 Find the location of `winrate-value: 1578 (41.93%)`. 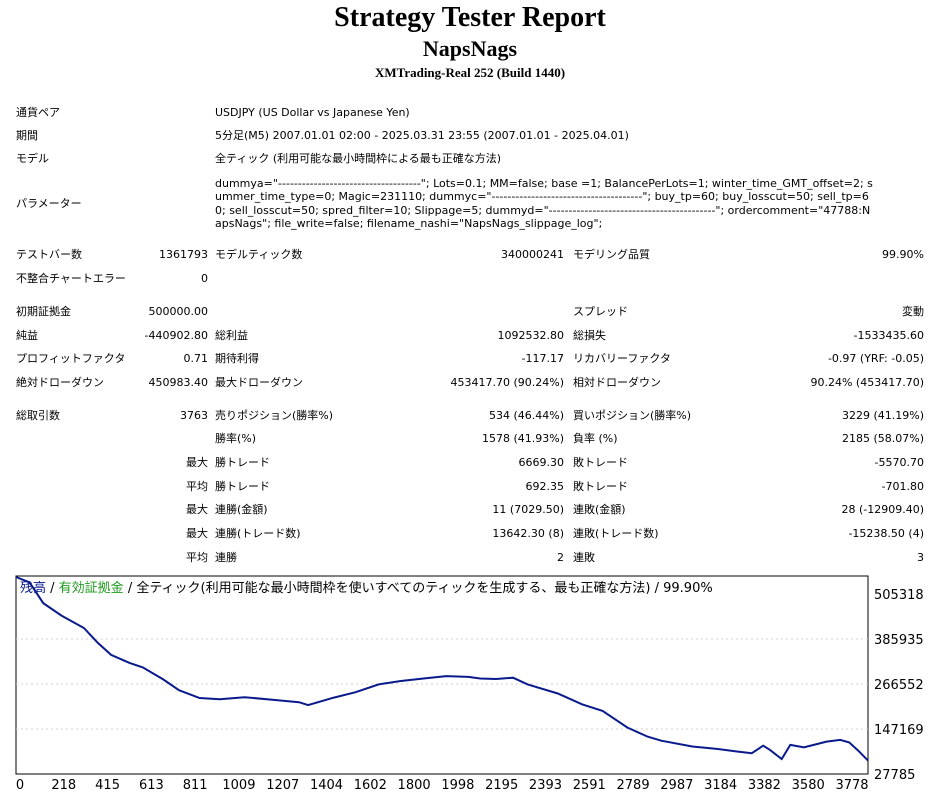

winrate-value: 1578 (41.93%) is located at coordinates (522, 438).